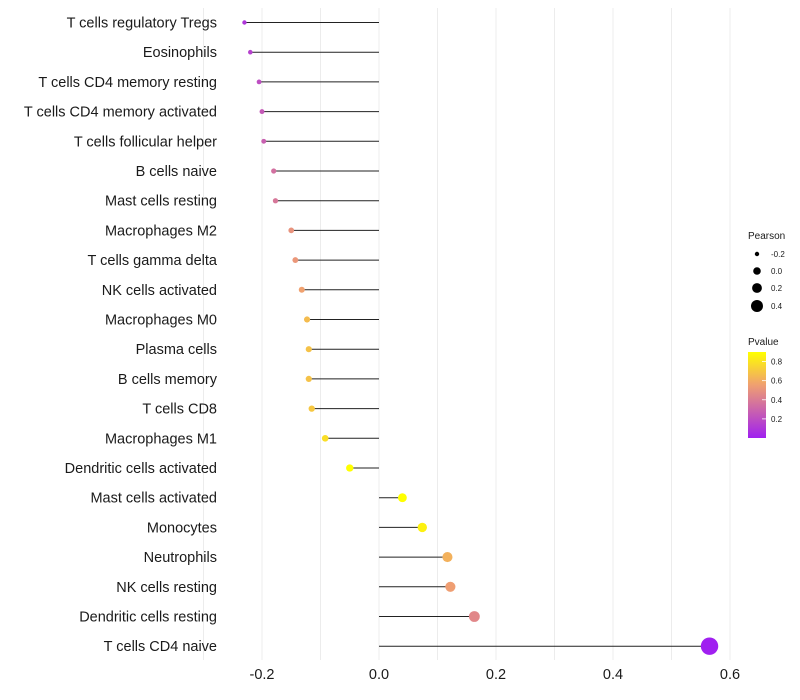 This screenshot has height=700, width=800. I want to click on category-label: T cells follicular helper, so click(145, 142).